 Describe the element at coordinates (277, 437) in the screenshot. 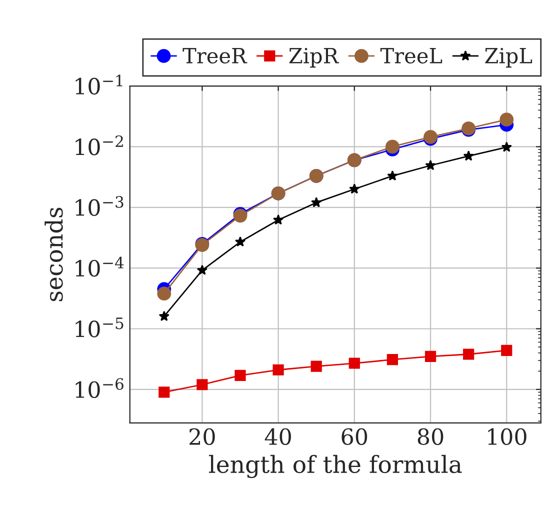

I see `x-tick-label: 40` at that location.